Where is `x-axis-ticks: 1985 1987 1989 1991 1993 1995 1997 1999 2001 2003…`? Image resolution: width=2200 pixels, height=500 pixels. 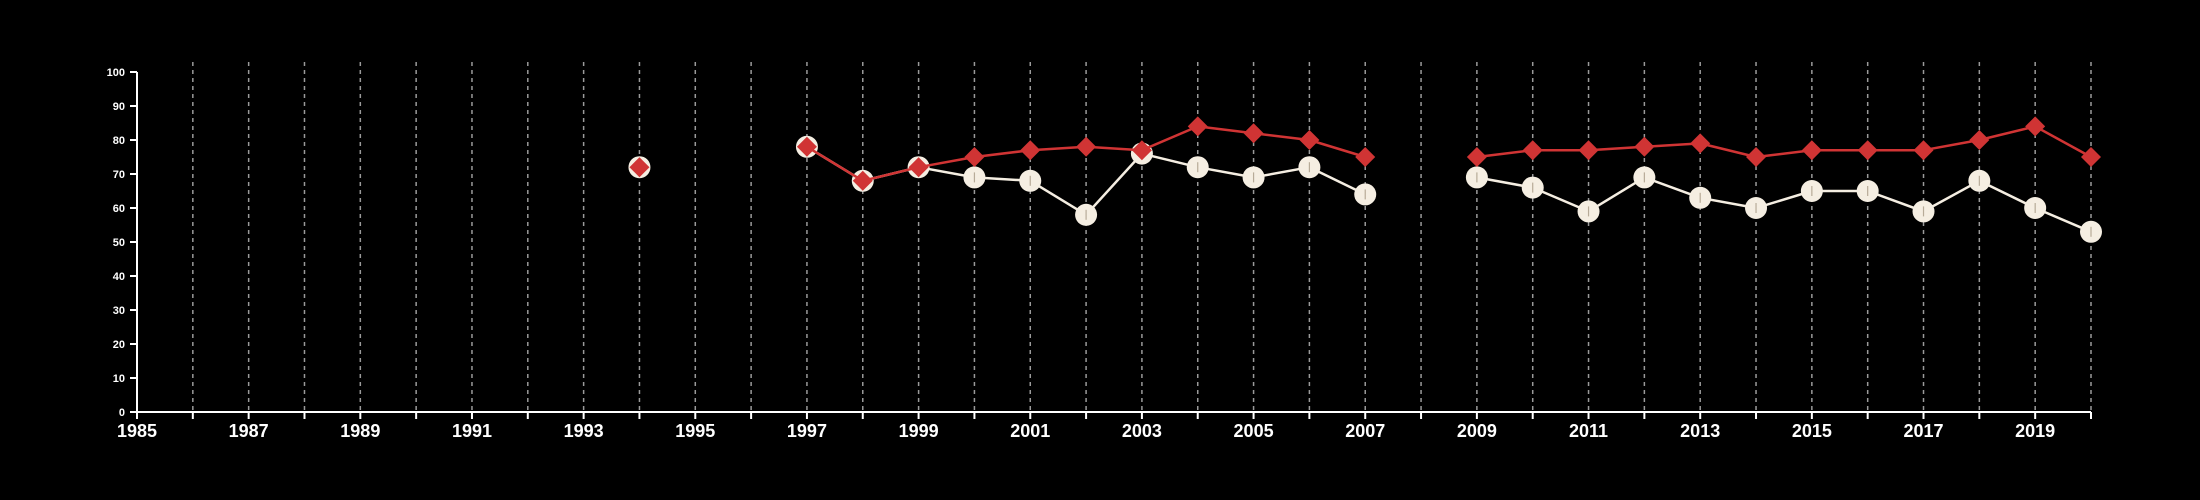
x-axis-ticks: 1985 1987 1989 1991 1993 1995 1997 1999 2001 2003… is located at coordinates (1104, 426).